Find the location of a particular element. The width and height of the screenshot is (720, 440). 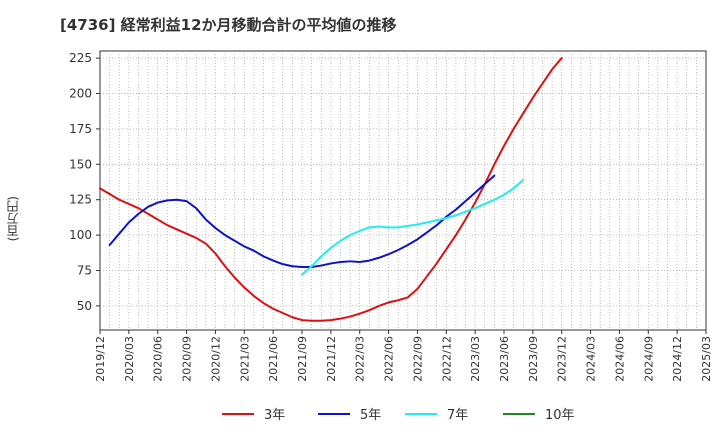

x-tick-label: 2022/06 is located at coordinates (389, 359).